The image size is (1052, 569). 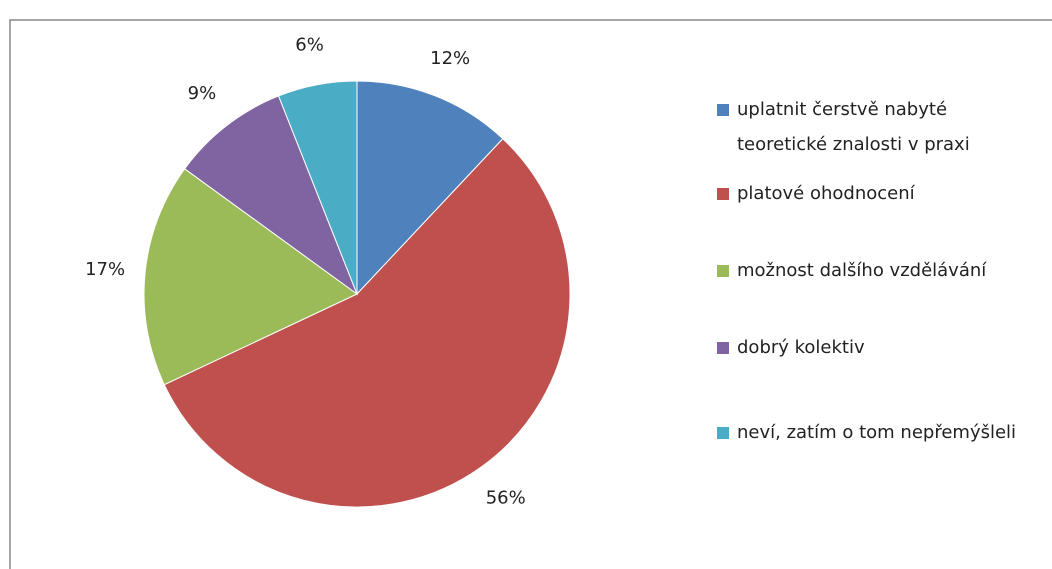 What do you see at coordinates (506, 498) in the screenshot?
I see `data-label: 56%` at bounding box center [506, 498].